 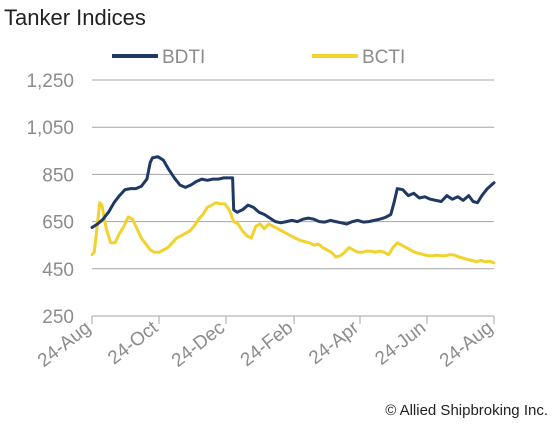 What do you see at coordinates (383, 57) in the screenshot?
I see `legend-label-bcti: BCTI` at bounding box center [383, 57].